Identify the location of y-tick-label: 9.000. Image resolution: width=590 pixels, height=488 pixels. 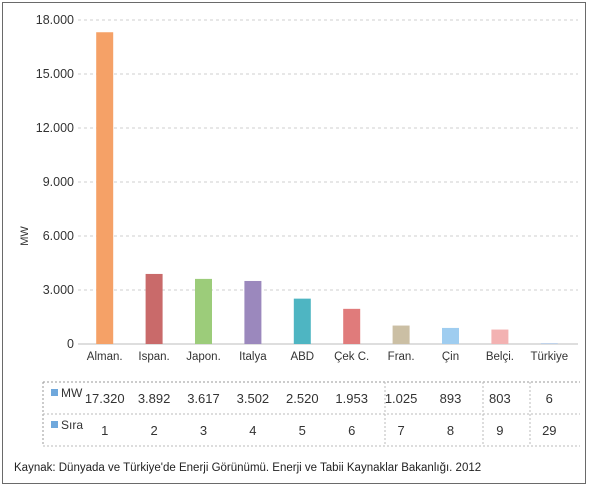
(58, 182).